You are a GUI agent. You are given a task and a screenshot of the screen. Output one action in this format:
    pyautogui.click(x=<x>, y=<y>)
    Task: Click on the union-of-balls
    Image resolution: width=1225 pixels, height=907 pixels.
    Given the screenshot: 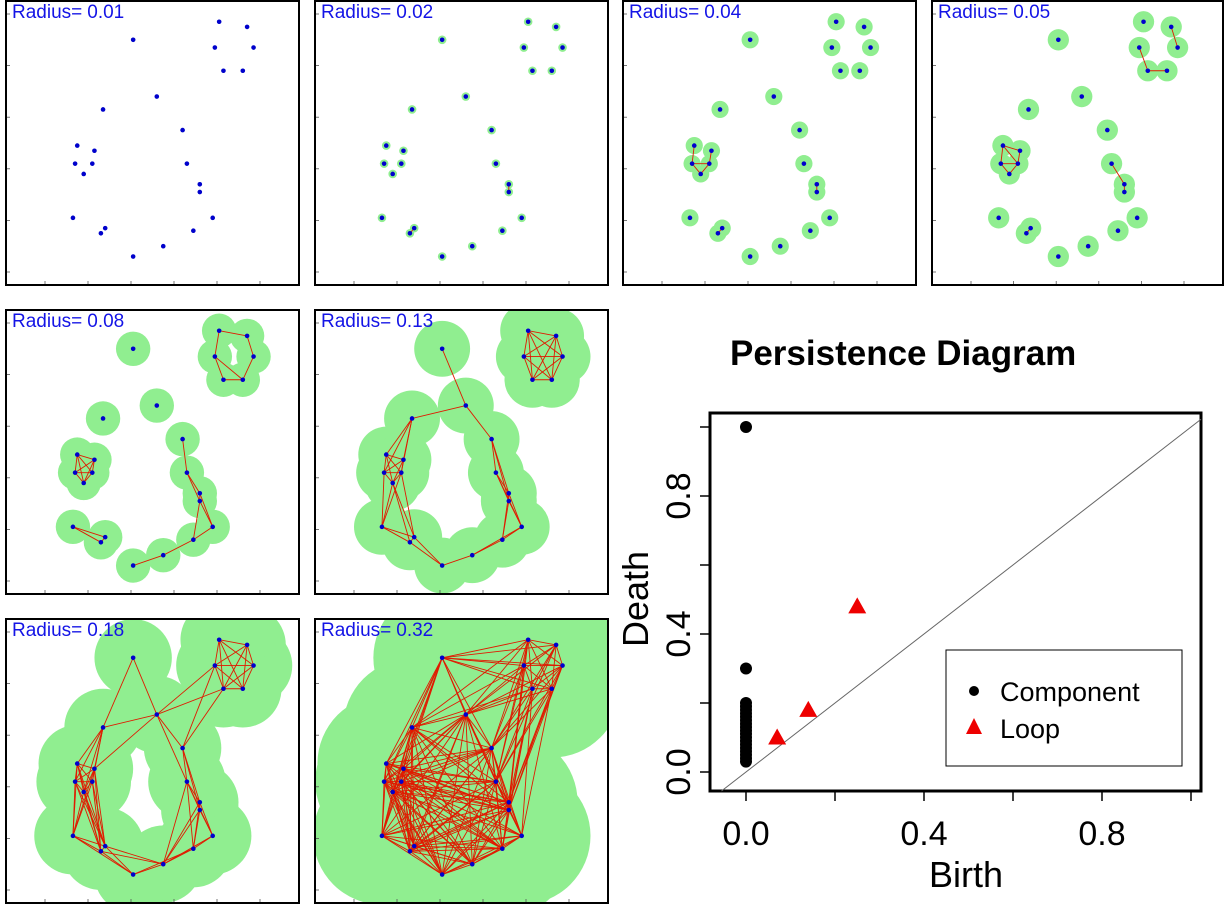 What is the action you would take?
    pyautogui.click(x=472, y=139)
    